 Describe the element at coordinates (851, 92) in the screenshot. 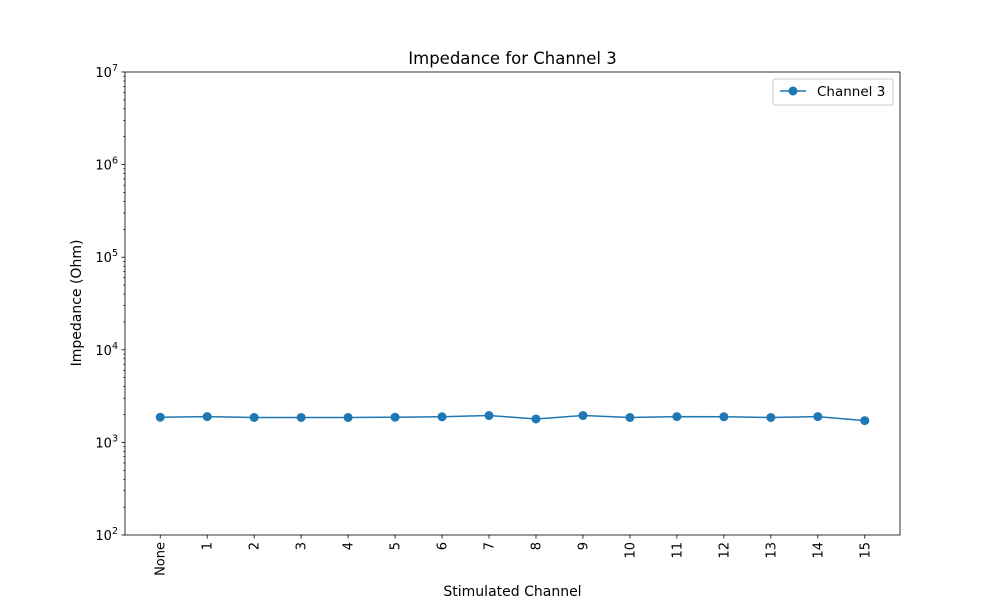

I see `legend-label: Channel 3` at that location.